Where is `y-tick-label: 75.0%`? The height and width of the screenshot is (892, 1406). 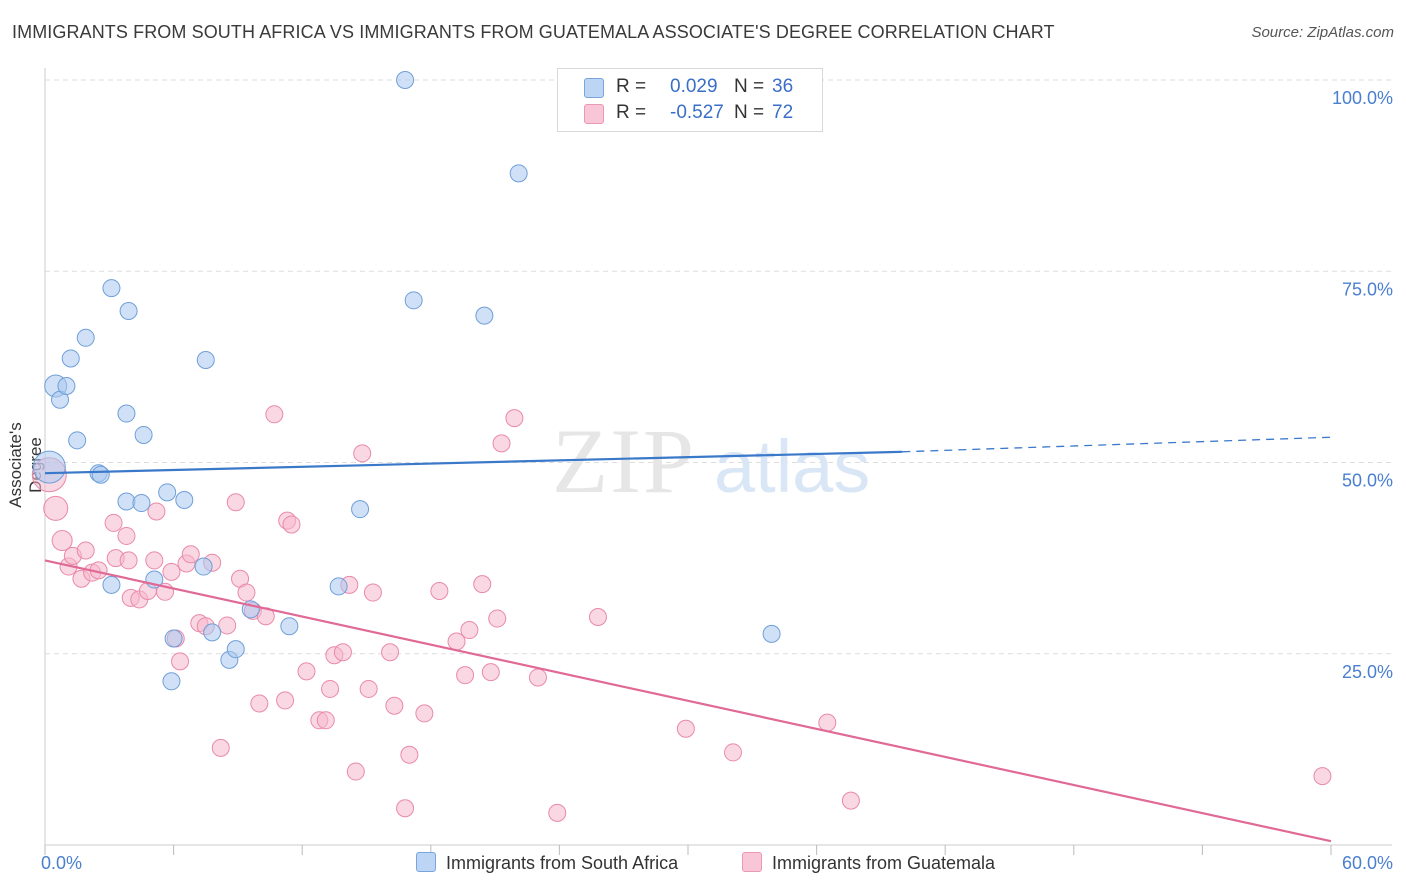
y-tick-label: 75.0% is located at coordinates (1367, 289).